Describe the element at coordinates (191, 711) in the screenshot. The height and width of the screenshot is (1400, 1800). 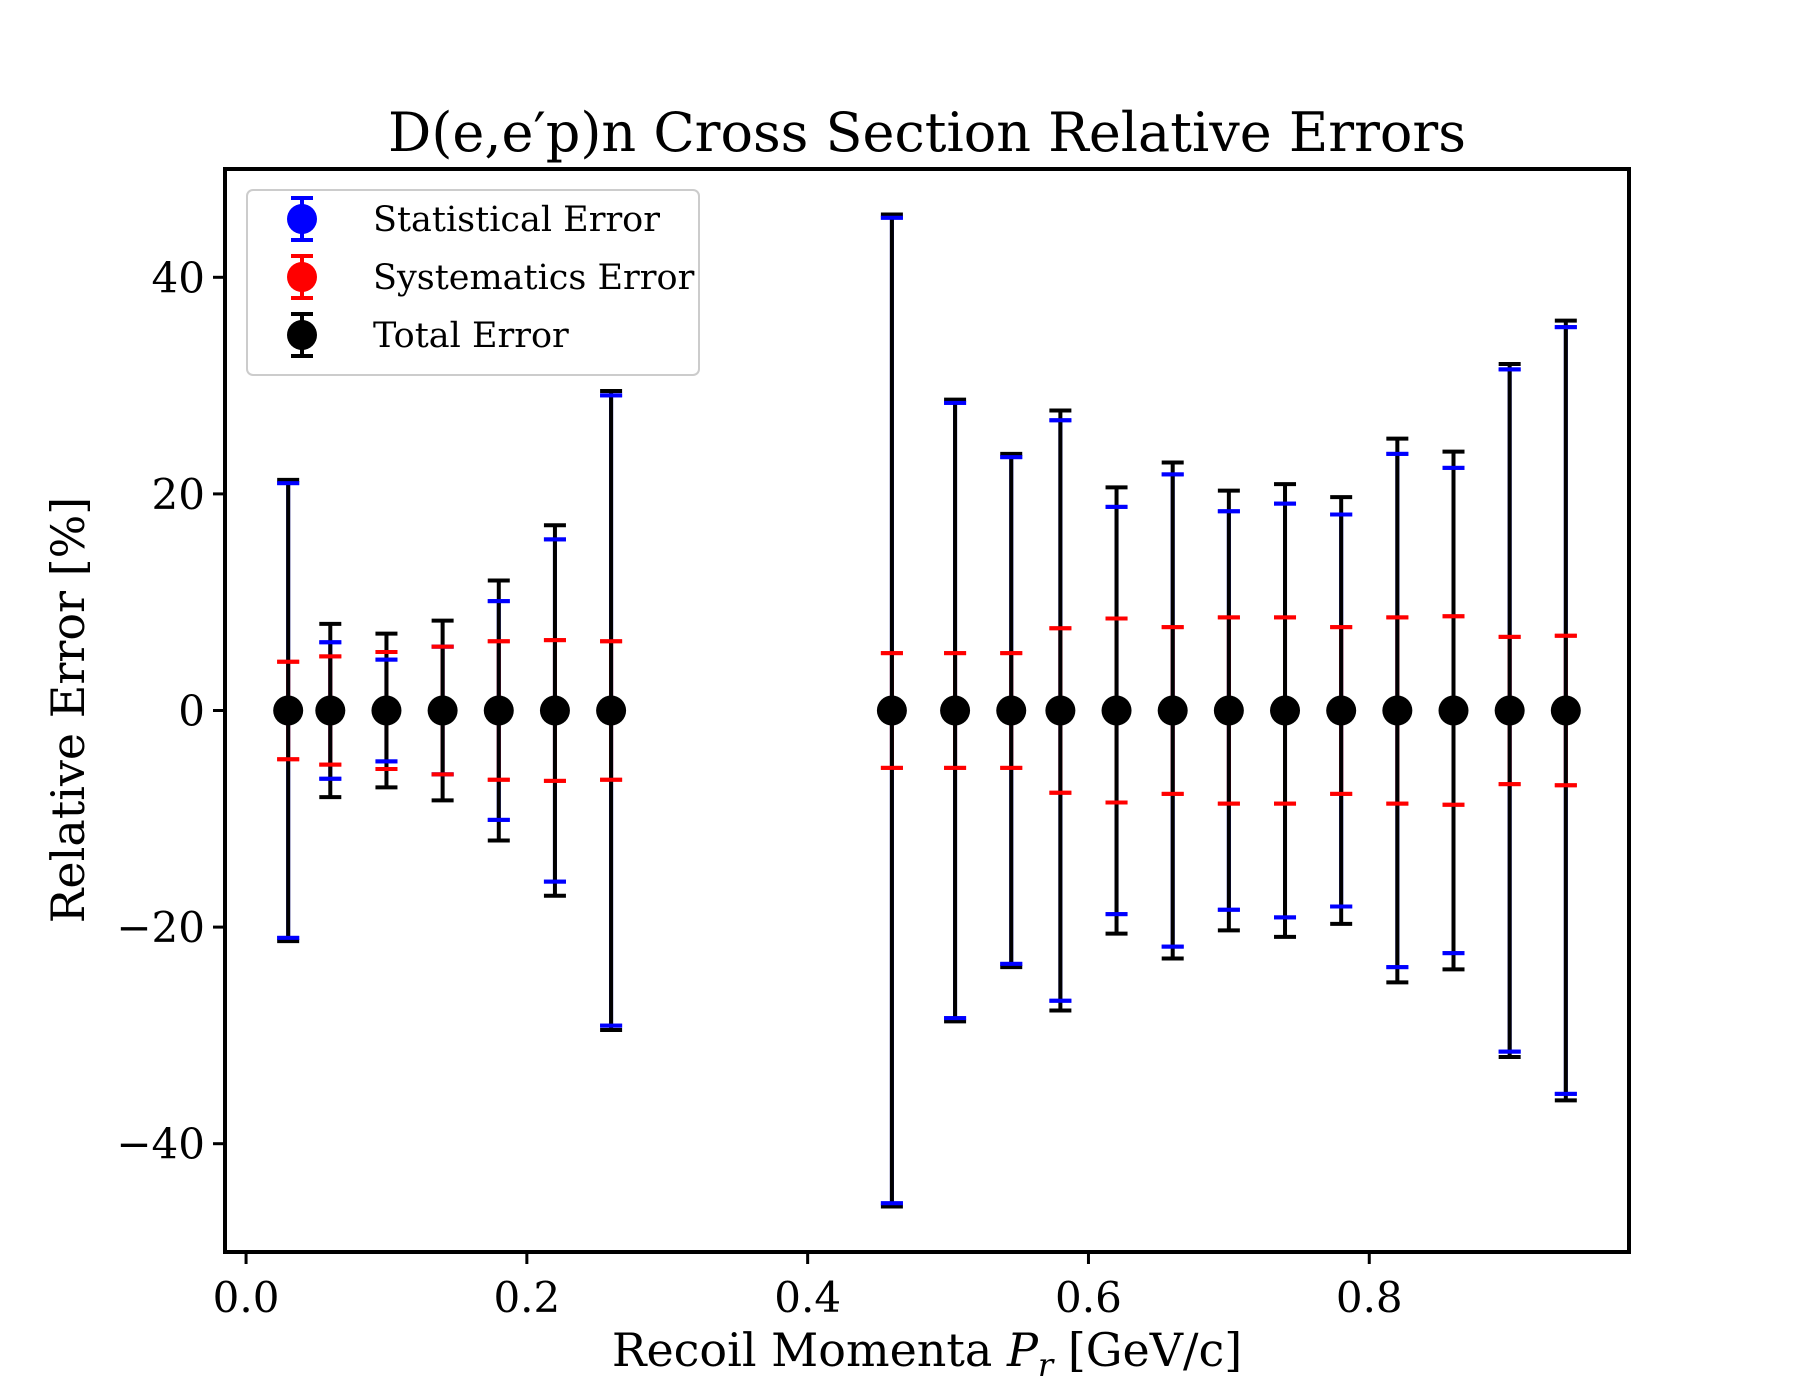
I see `y-tick-label: 0` at that location.